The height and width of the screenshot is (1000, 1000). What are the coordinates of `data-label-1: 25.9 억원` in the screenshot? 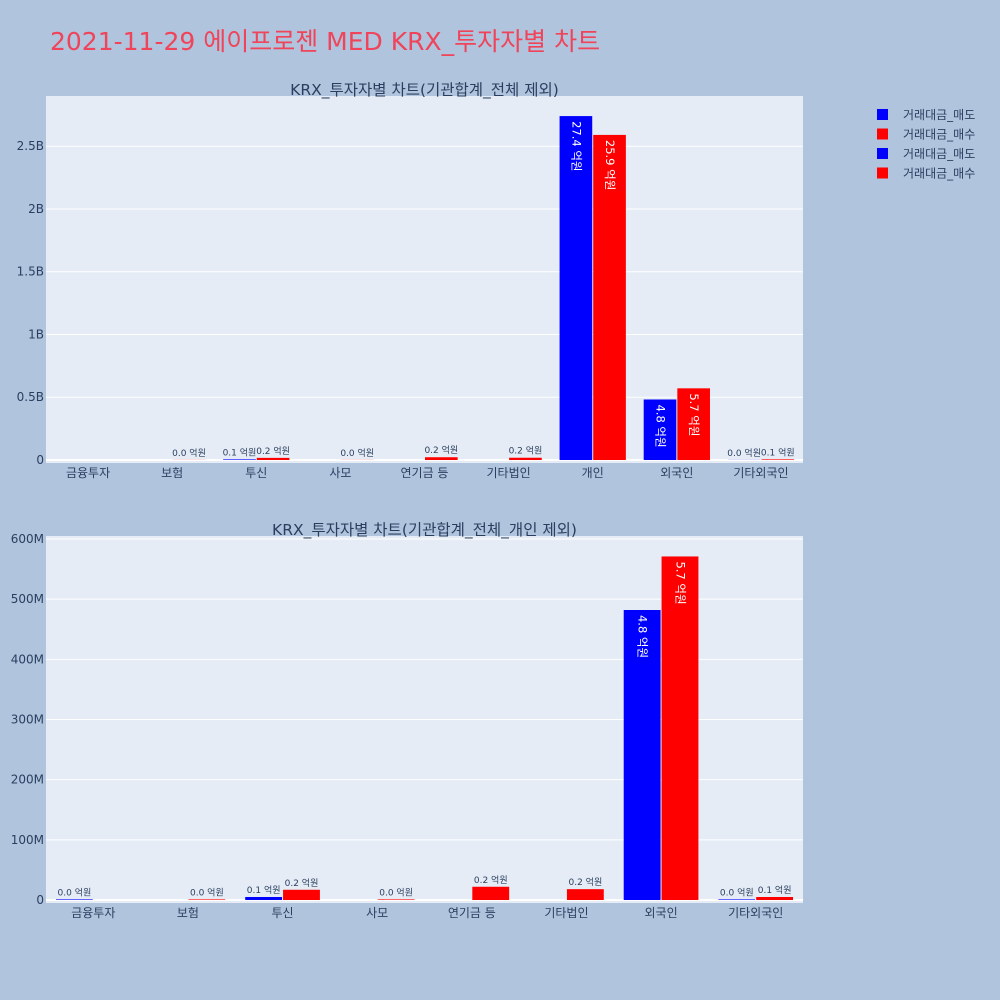 It's located at (610, 165).